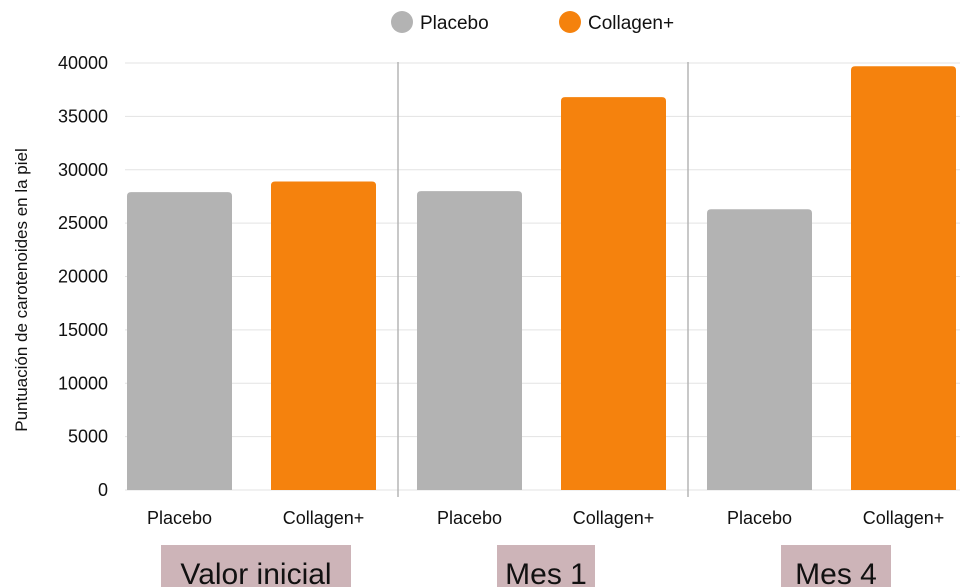  I want to click on y-tick-label: 40000, so click(83, 63).